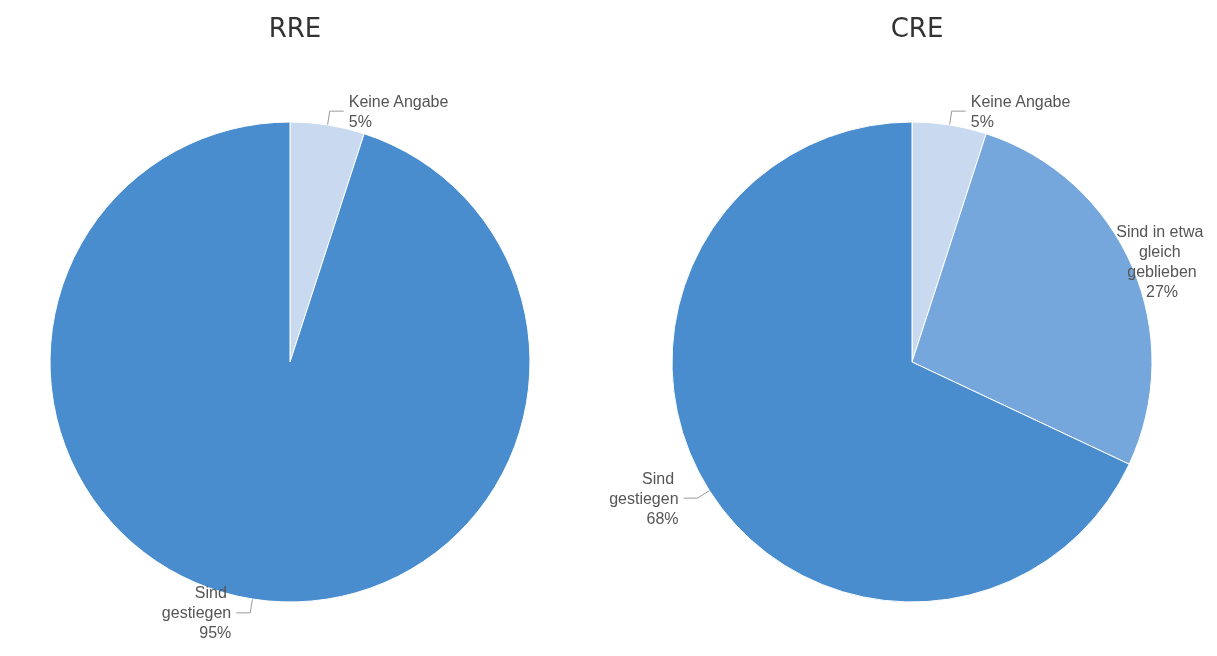 The image size is (1217, 656). What do you see at coordinates (295, 28) in the screenshot?
I see `chart-title: RRE` at bounding box center [295, 28].